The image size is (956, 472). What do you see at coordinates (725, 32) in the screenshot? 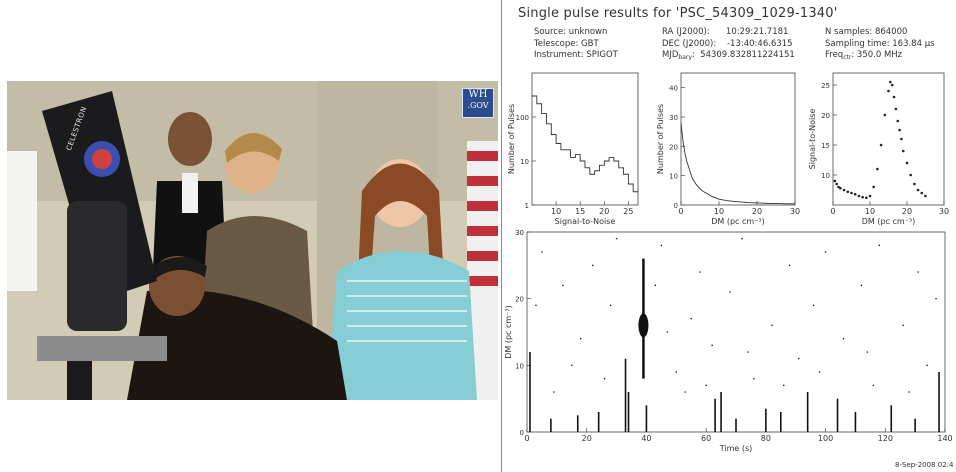
I see `ra-line: RA (J2000): 10:29:21.7181` at bounding box center [725, 32].